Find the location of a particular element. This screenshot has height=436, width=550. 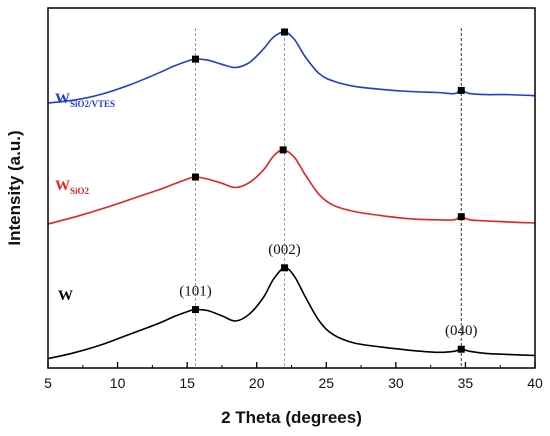

x-tick-label: 30 is located at coordinates (396, 383).